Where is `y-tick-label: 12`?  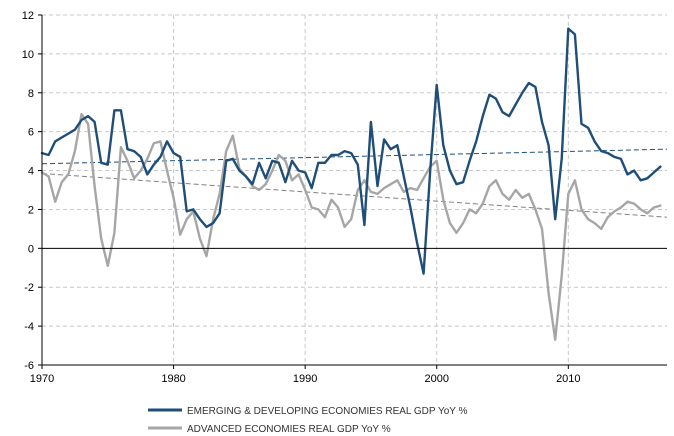 y-tick-label: 12 is located at coordinates (28, 16).